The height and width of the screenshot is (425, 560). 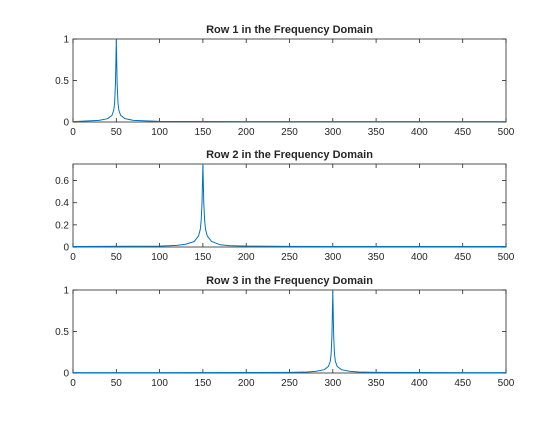 I want to click on subplot-1-x-tick-label: 350, so click(x=376, y=132).